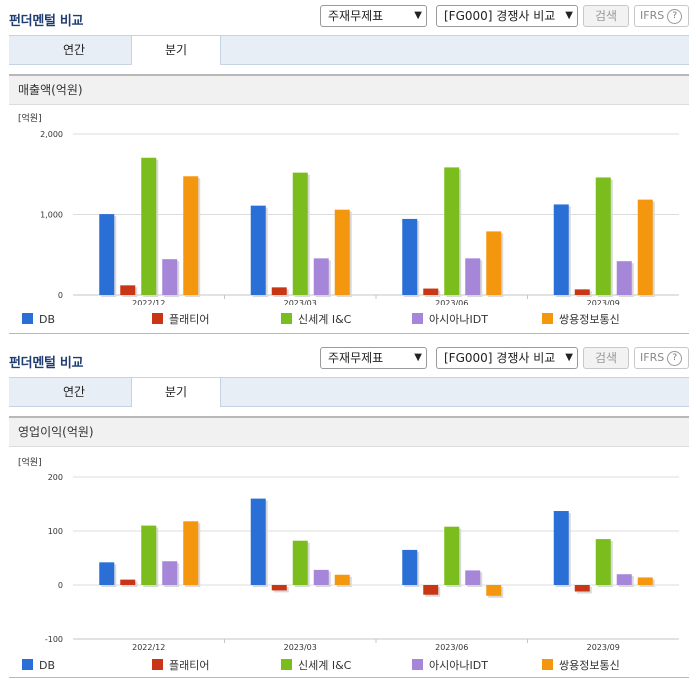 Image resolution: width=696 pixels, height=684 pixels. What do you see at coordinates (352, 320) in the screenshot?
I see `chart-legend: DB 플래티어 신세계 I&C 아시아나IDT 쌍용정보통신` at bounding box center [352, 320].